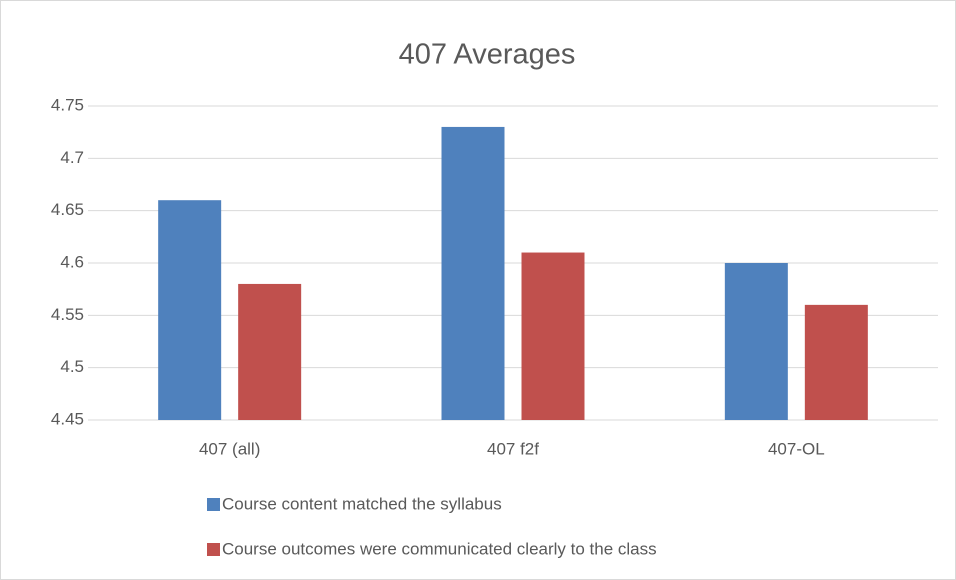  What do you see at coordinates (72, 366) in the screenshot?
I see `y-tick-label: 4.5` at bounding box center [72, 366].